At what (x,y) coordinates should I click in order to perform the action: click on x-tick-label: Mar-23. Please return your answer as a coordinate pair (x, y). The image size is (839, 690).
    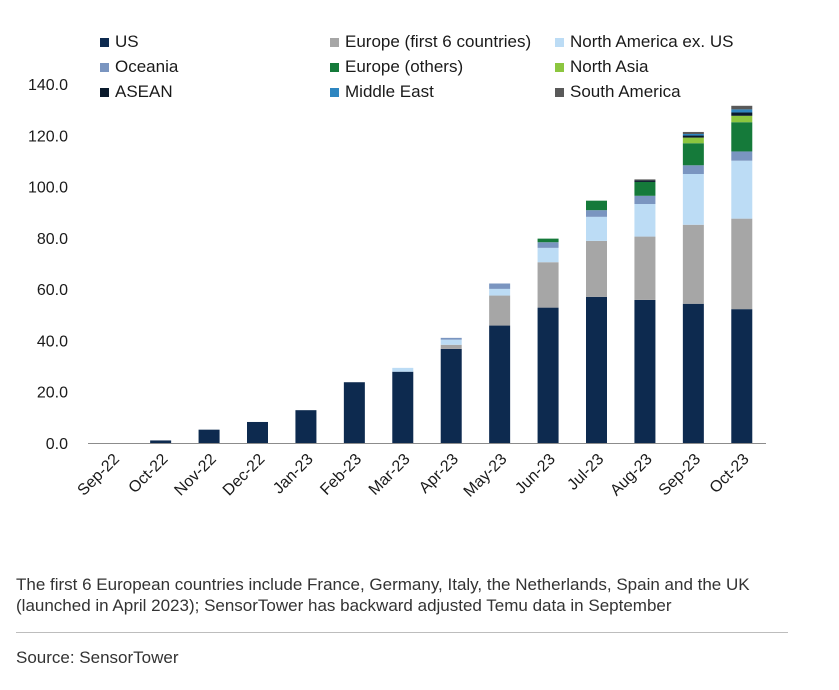
    Looking at the image, I should click on (390, 475).